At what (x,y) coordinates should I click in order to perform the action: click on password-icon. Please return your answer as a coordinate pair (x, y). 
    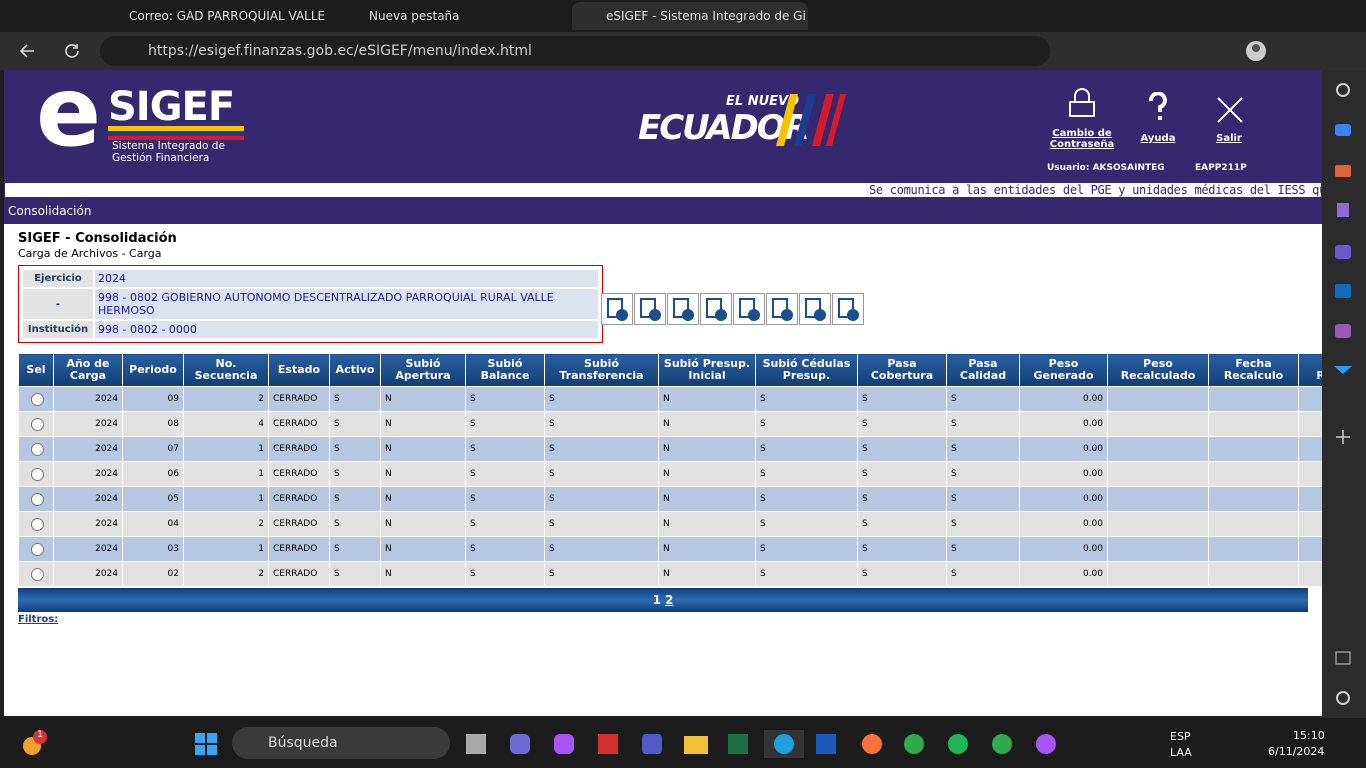
    Looking at the image, I should click on (1082, 105).